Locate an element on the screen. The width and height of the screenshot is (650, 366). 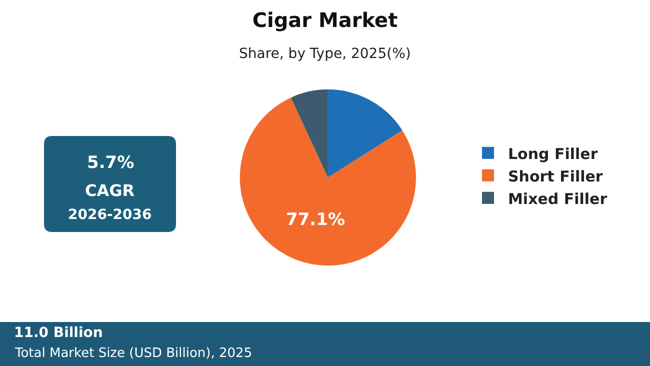
text: CAGR is located at coordinates (110, 190).